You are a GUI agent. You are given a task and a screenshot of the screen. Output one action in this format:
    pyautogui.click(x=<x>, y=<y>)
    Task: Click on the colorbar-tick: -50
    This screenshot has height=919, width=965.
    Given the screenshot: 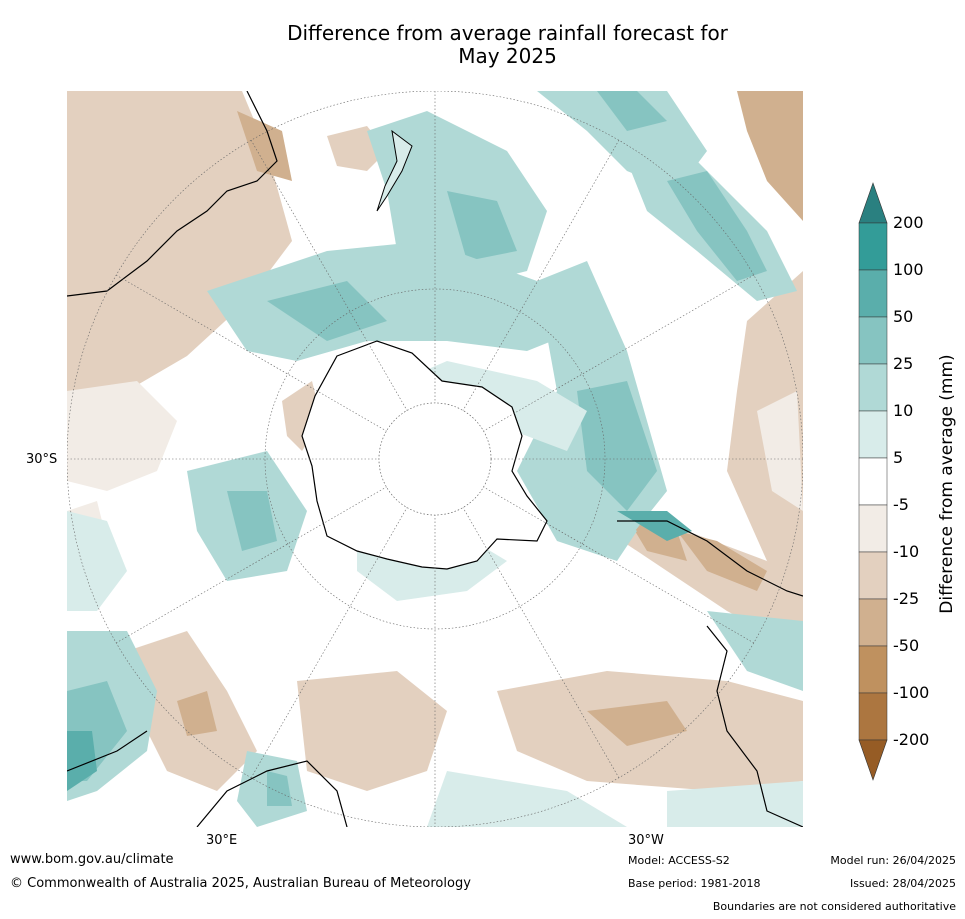 What is the action you would take?
    pyautogui.click(x=906, y=645)
    